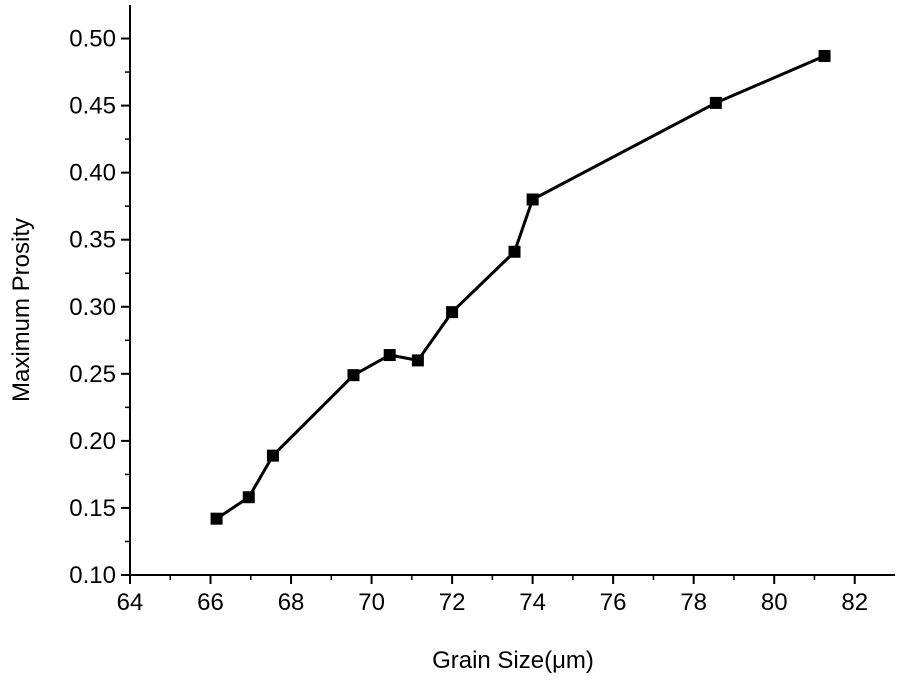  Describe the element at coordinates (613, 602) in the screenshot. I see `x-tick-label: 76` at that location.